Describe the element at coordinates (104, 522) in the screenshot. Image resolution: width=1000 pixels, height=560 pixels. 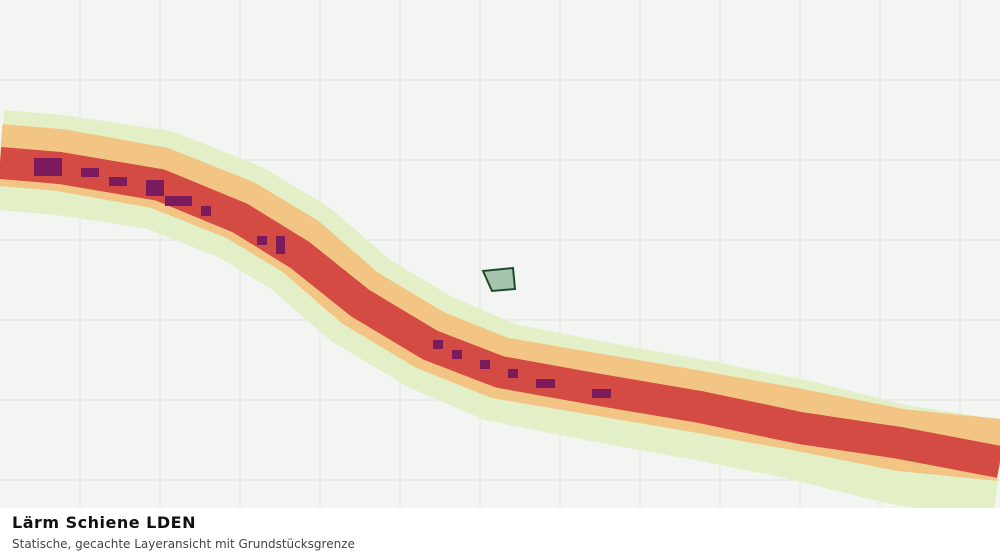
I see `panel-title: Lärm Schiene LDEN` at that location.